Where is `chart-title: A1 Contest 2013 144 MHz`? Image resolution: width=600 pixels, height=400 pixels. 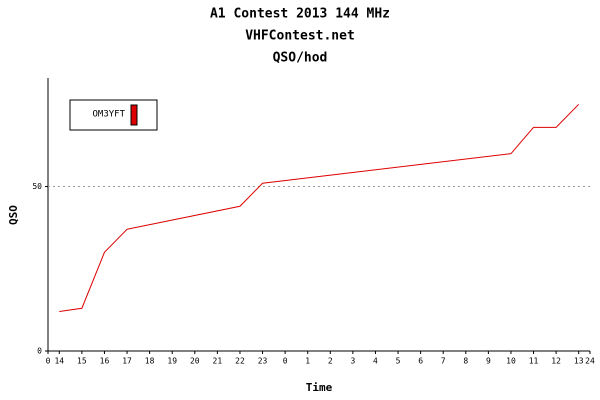 chart-title: A1 Contest 2013 144 MHz is located at coordinates (300, 14).